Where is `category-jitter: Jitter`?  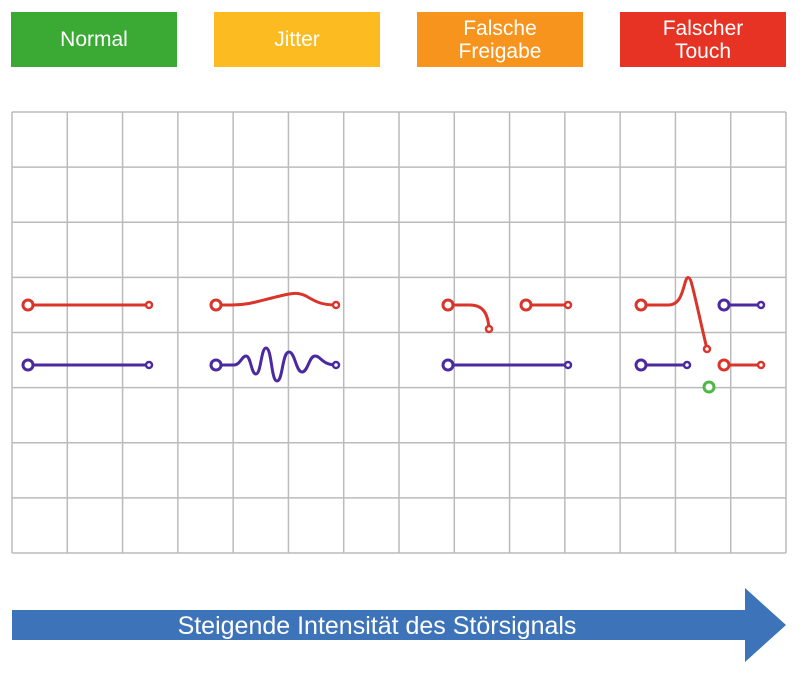 category-jitter: Jitter is located at coordinates (297, 39).